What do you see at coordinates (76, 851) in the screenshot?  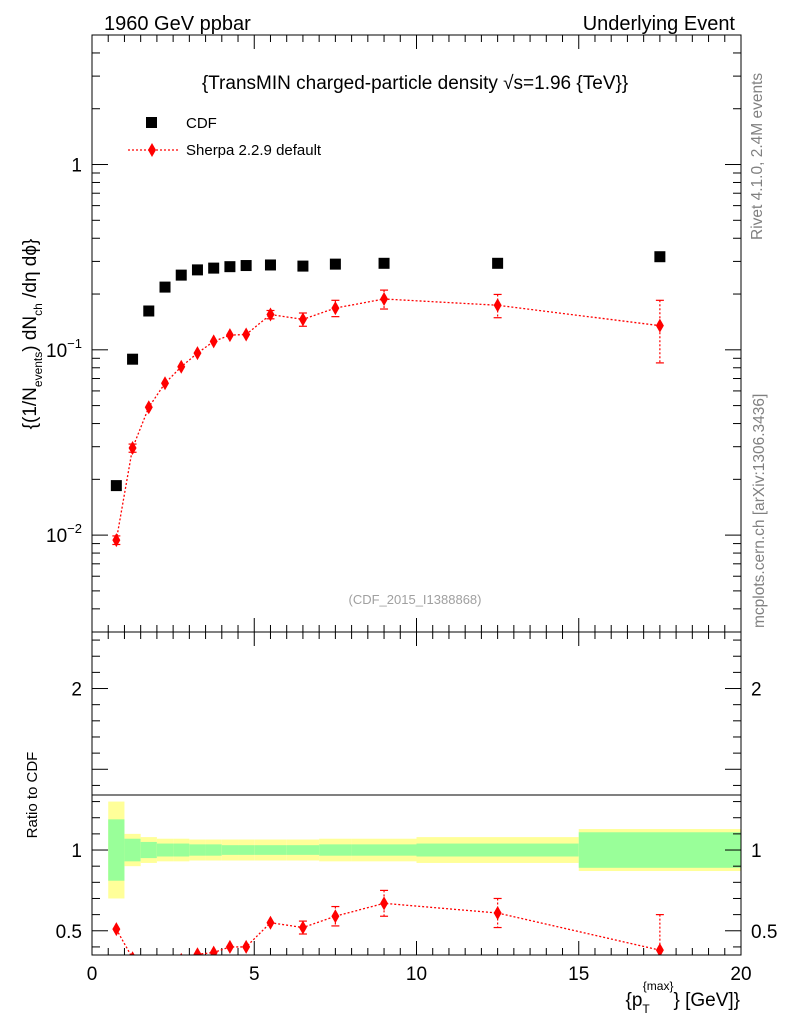 I see `ratio-y-tick-label-left: 1` at bounding box center [76, 851].